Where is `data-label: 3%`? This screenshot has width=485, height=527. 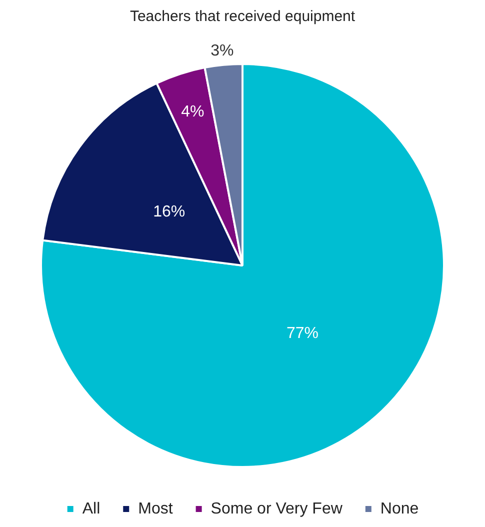
data-label: 3% is located at coordinates (222, 51).